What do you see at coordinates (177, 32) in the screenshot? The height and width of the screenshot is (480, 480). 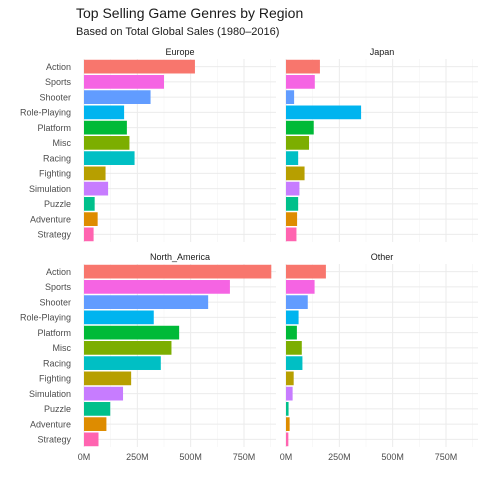 I see `chart-subtitle: Based on Total Global Sales (1980–2016)` at bounding box center [177, 32].